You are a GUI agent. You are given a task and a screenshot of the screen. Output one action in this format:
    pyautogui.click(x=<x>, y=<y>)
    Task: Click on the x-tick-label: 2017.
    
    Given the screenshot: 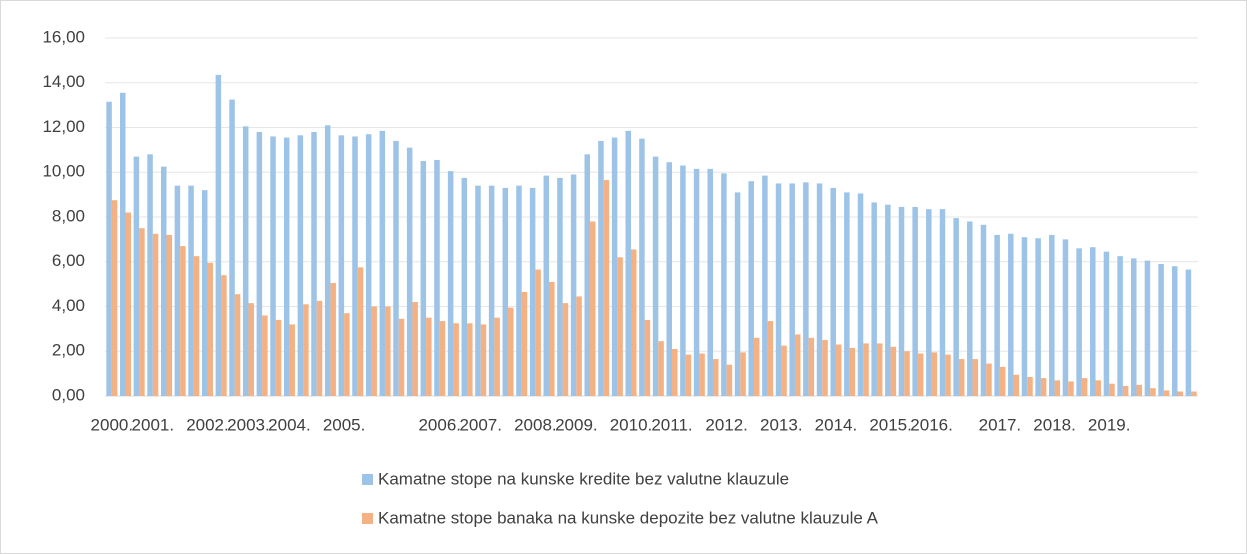 What is the action you would take?
    pyautogui.click(x=1000, y=424)
    